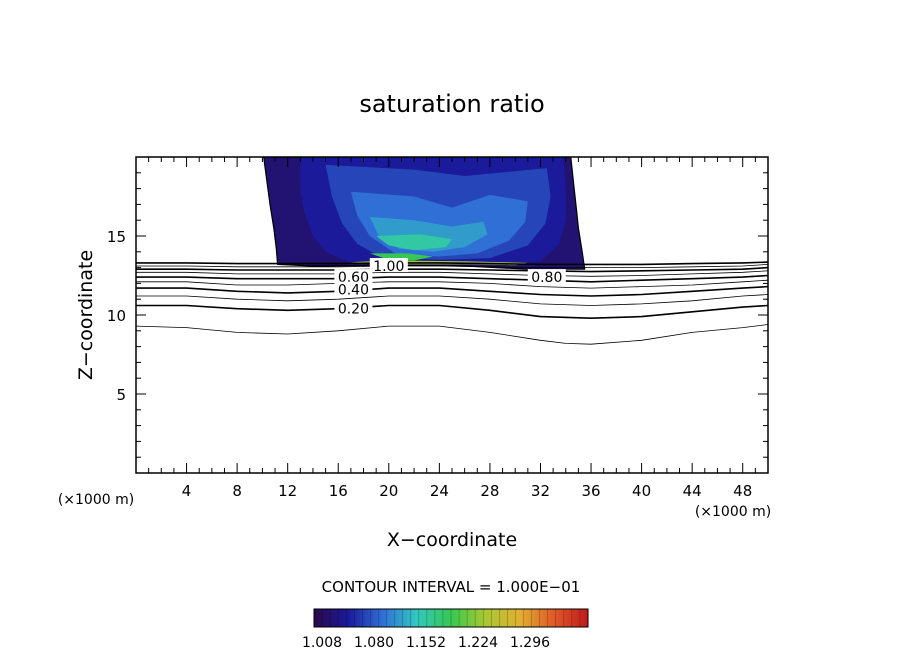 This screenshot has width=904, height=654. Describe the element at coordinates (452, 540) in the screenshot. I see `x-axis-label: X−coordinate` at that location.